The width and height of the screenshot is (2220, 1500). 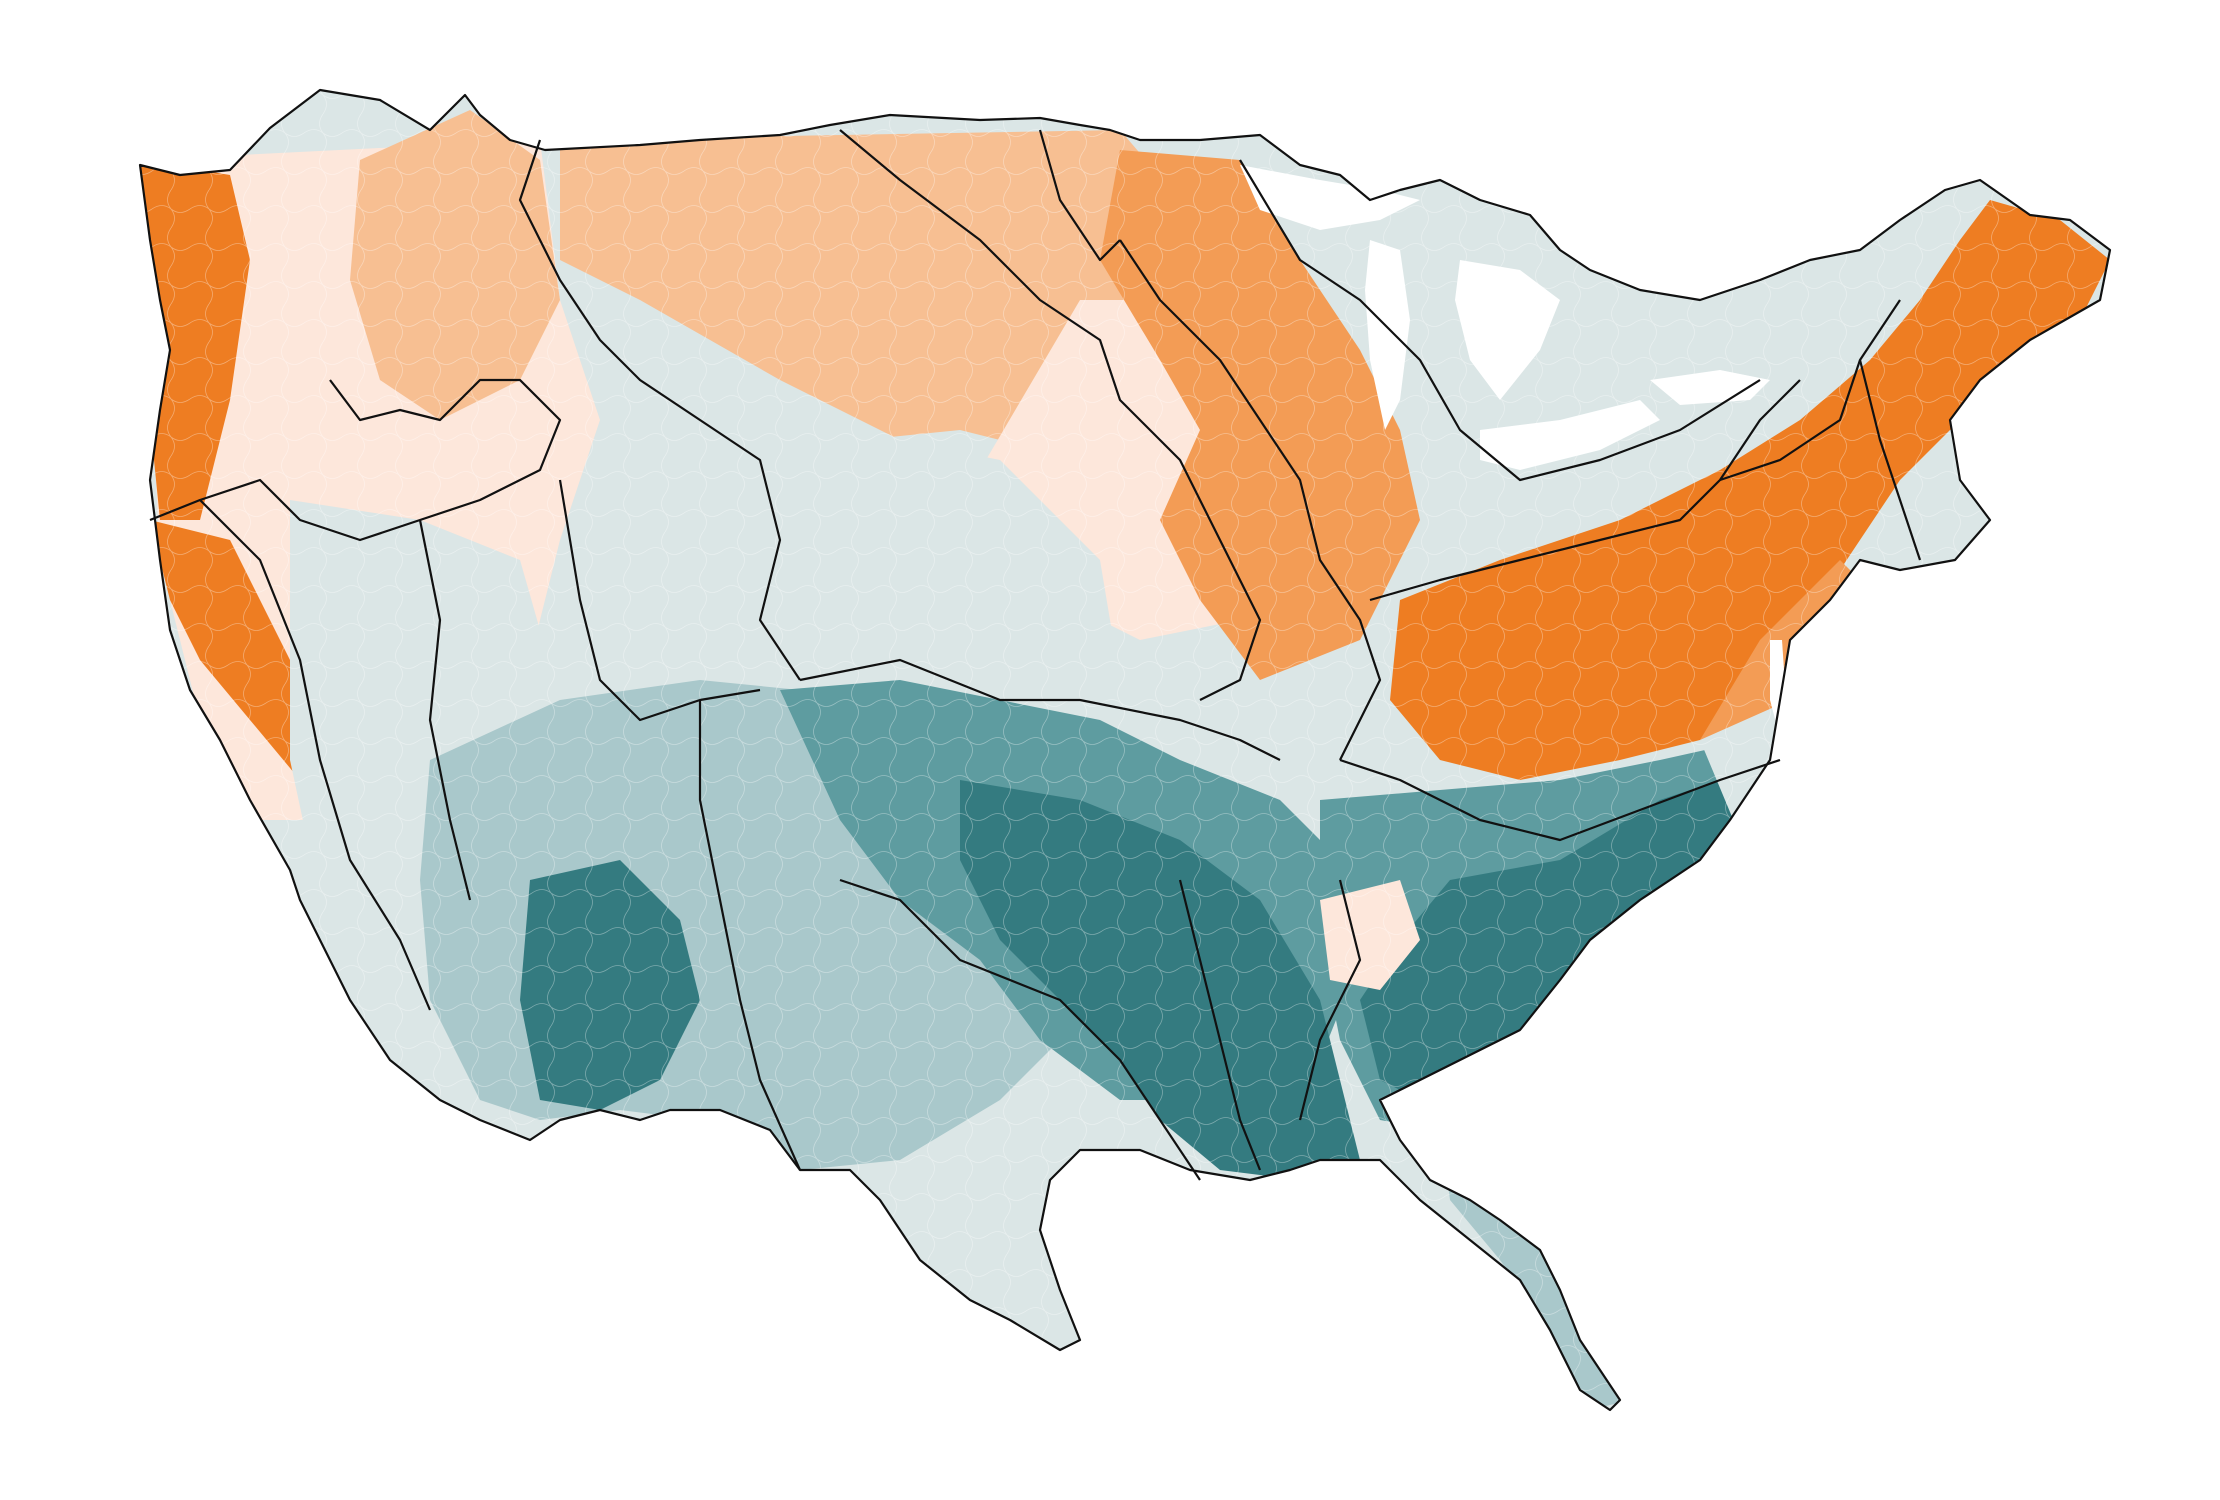 What do you see at coordinates (1330, 197) in the screenshot?
I see `lake-superior` at bounding box center [1330, 197].